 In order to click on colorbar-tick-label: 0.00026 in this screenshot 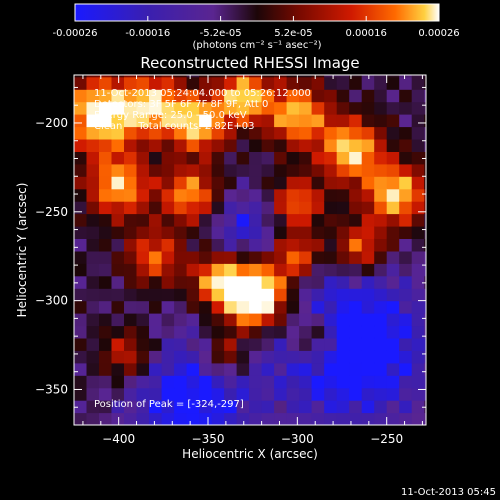, I will do `click(438, 33)`.